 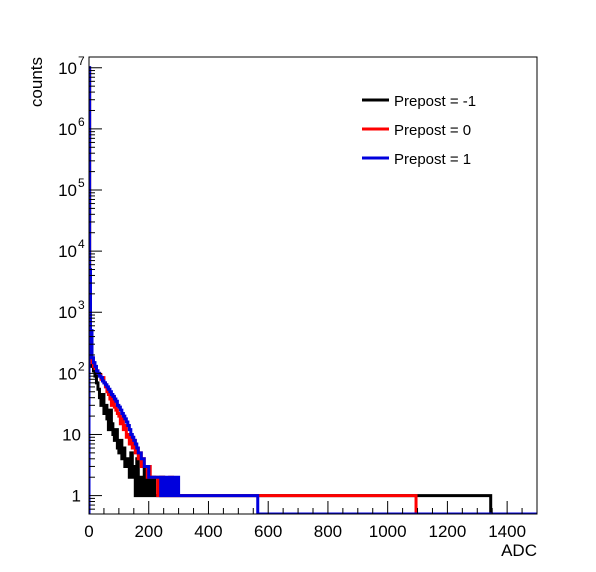 What do you see at coordinates (81, 61) in the screenshot?
I see `y-tick-label-exponent: 7` at bounding box center [81, 61].